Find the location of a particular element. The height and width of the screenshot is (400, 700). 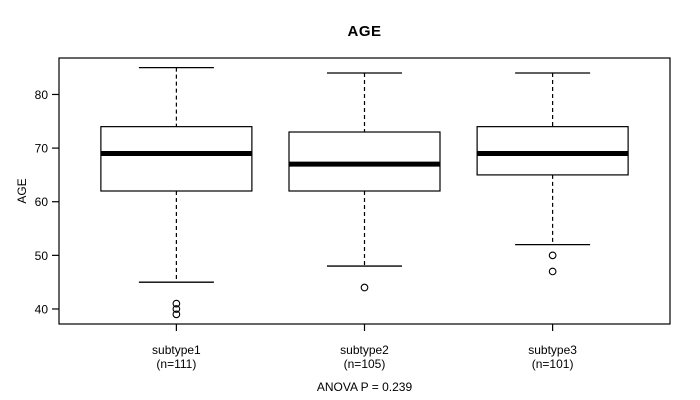

y-tick-label: 80 is located at coordinates (42, 95).